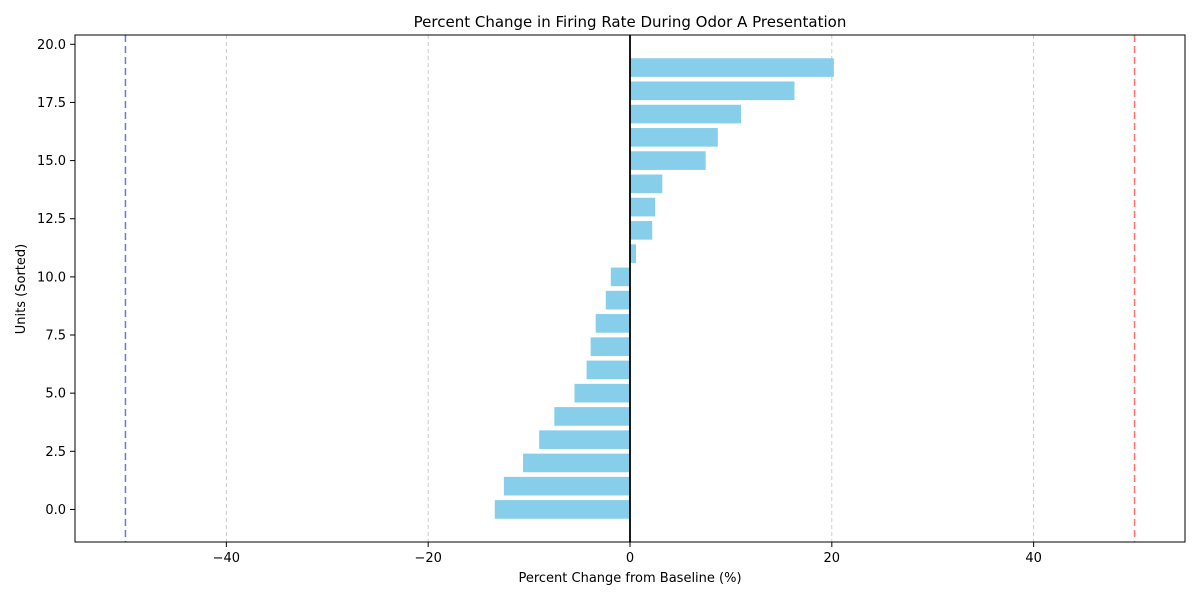 The width and height of the screenshot is (1200, 600). What do you see at coordinates (226, 558) in the screenshot?
I see `x-tick-label-0: −40` at bounding box center [226, 558].